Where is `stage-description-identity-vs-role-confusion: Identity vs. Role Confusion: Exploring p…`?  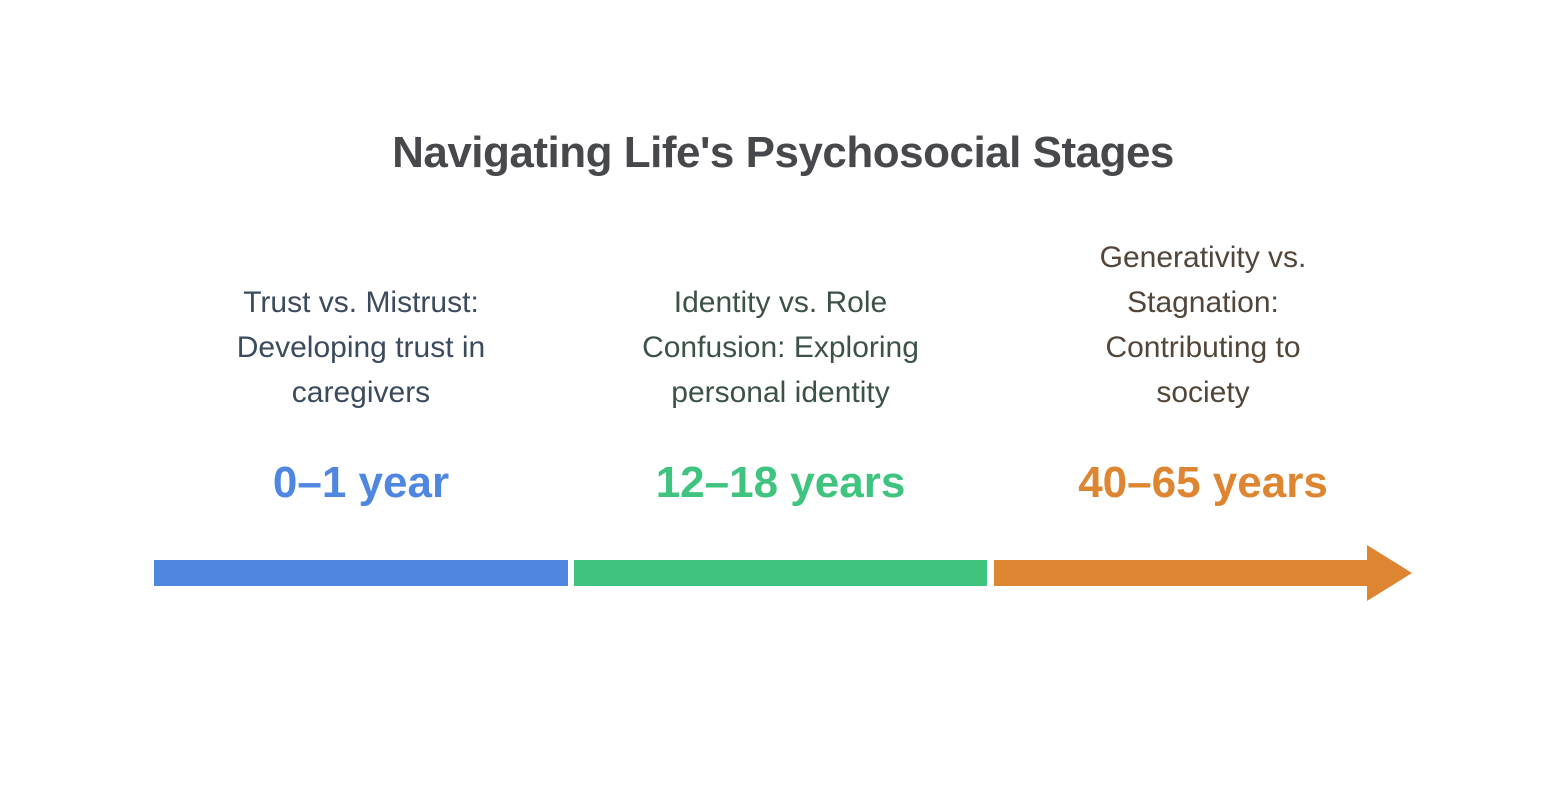
stage-description-identity-vs-role-confusion: Identity vs. Role Confusion: Exploring p… is located at coordinates (780, 347).